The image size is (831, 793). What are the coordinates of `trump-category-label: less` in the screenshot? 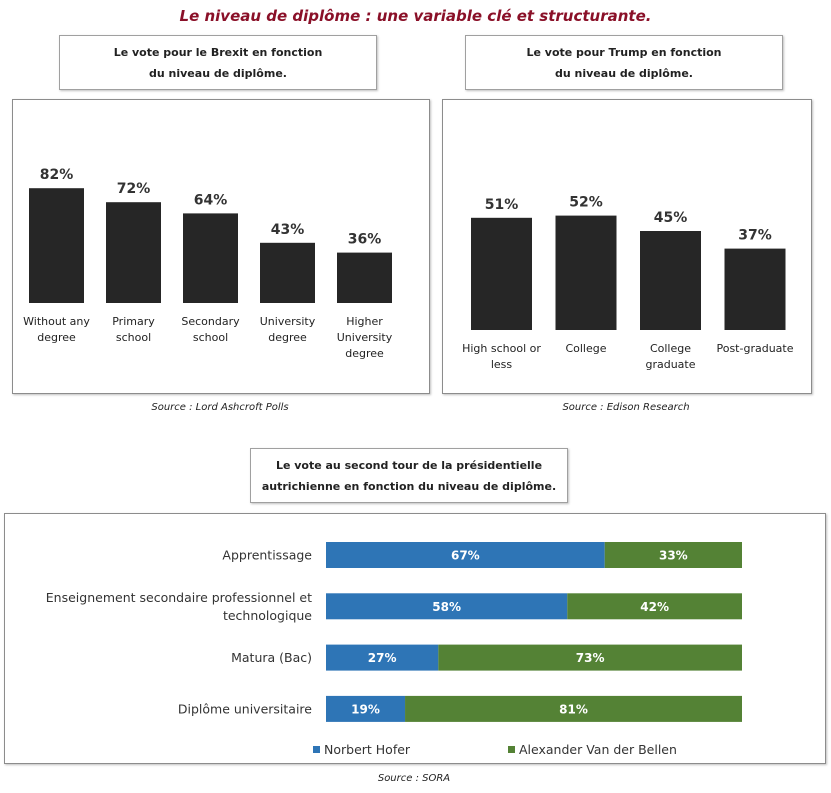 It's located at (502, 364).